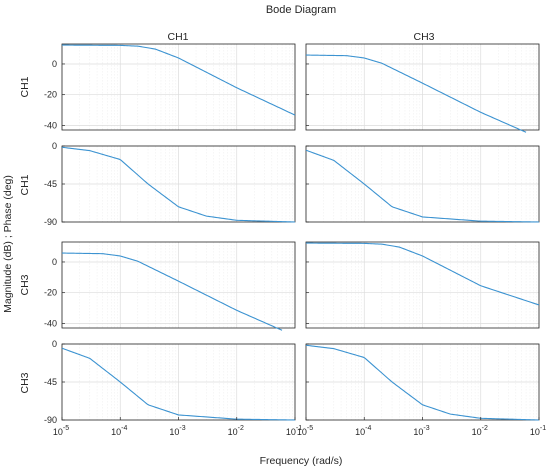 The width and height of the screenshot is (550, 470). I want to click on panel-1: 0 -20 -40, so click(170, 87).